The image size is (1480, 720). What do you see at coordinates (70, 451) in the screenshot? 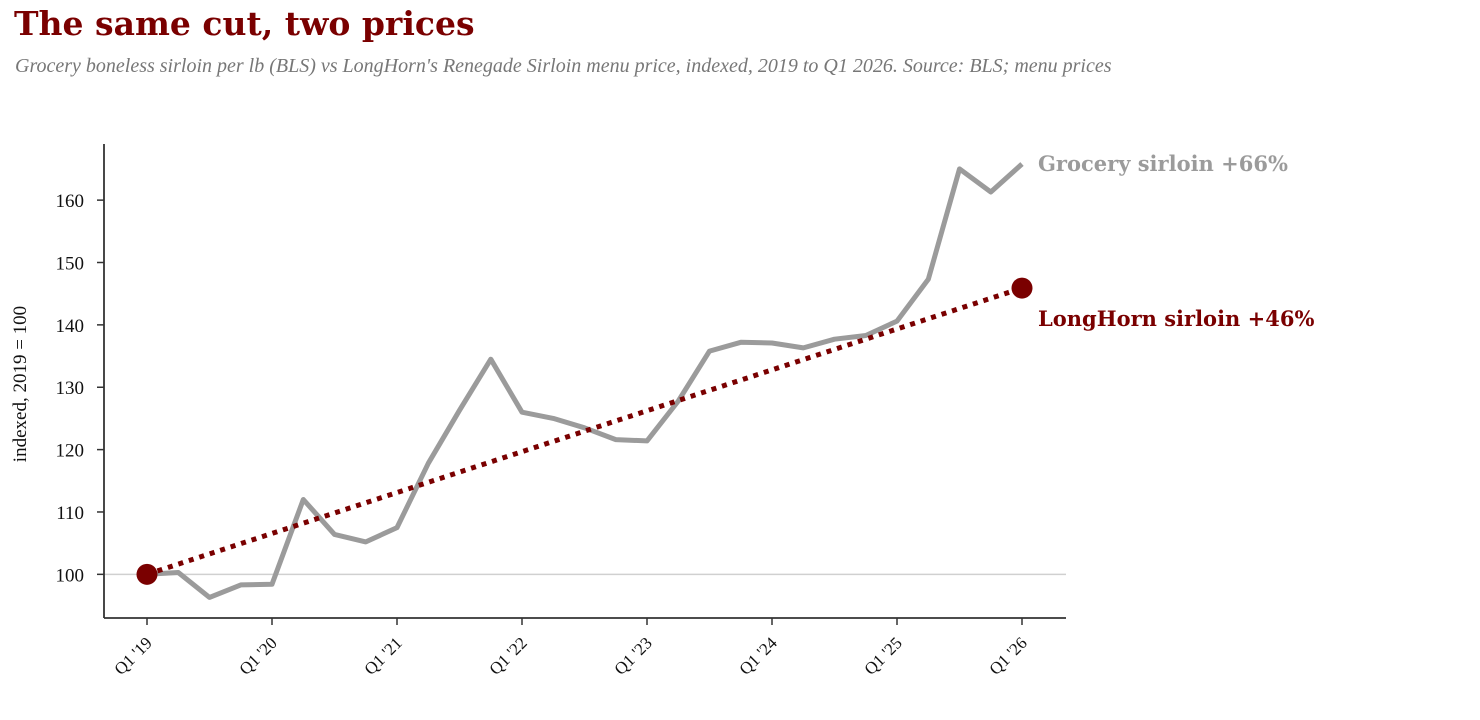
I see `y-tick-label: 120` at bounding box center [70, 451].